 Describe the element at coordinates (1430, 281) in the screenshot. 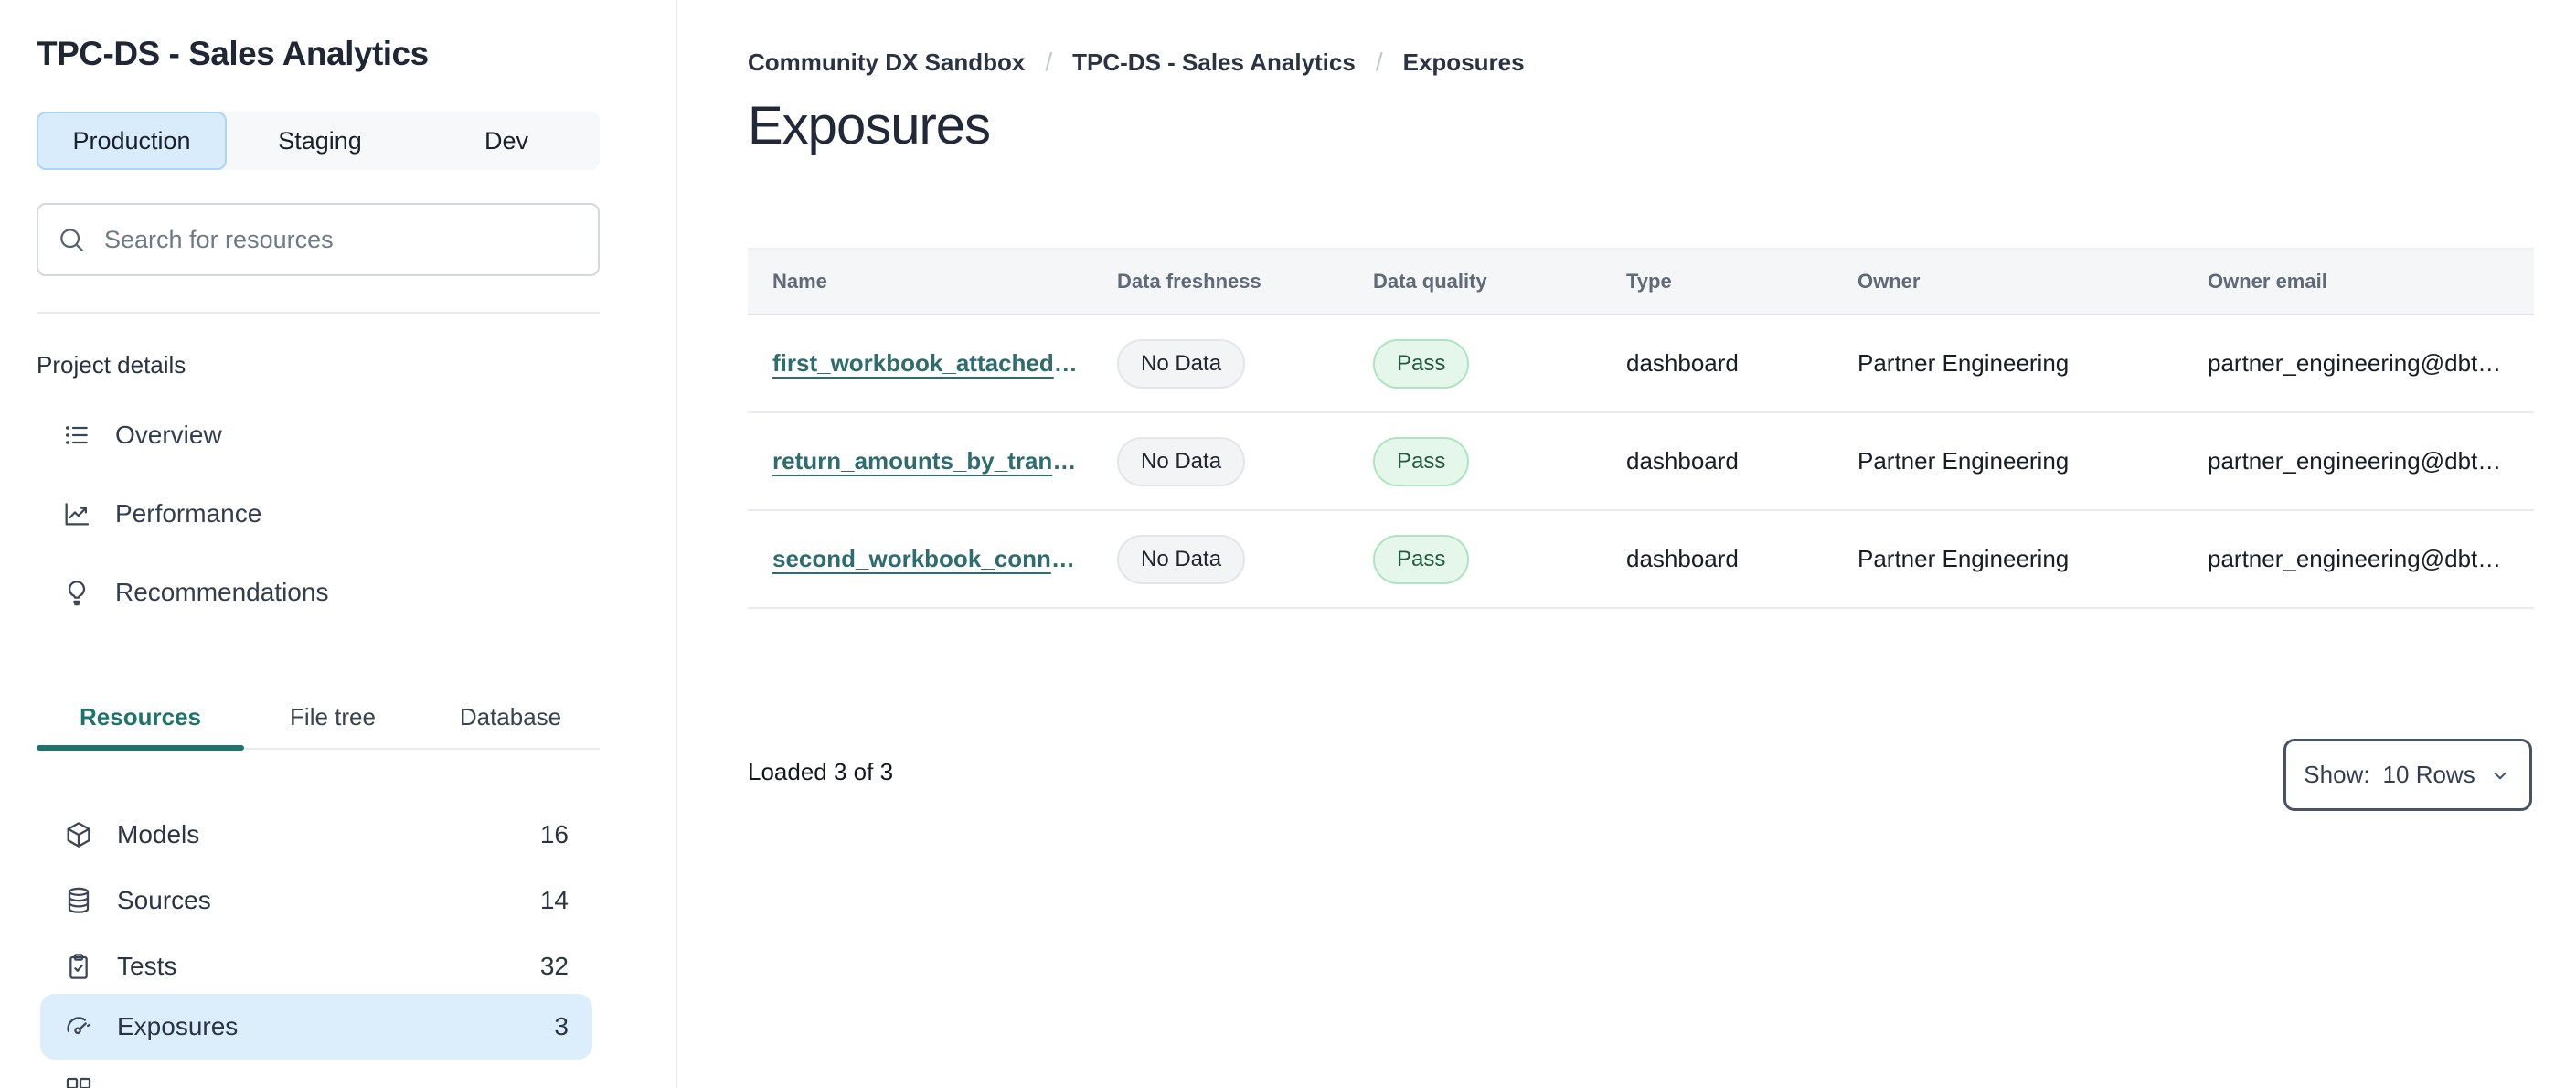

I see `column-header-data-quality: Data quality` at that location.